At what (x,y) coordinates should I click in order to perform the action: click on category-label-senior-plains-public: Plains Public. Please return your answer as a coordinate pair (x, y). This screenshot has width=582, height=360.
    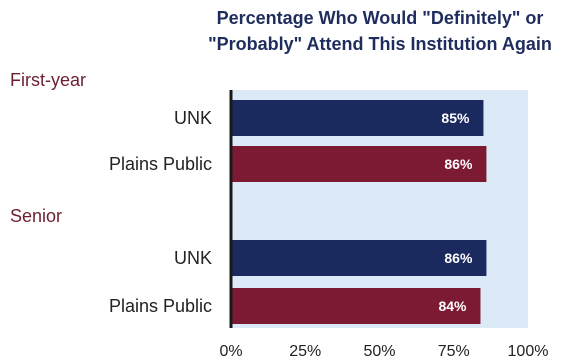
    Looking at the image, I should click on (160, 306).